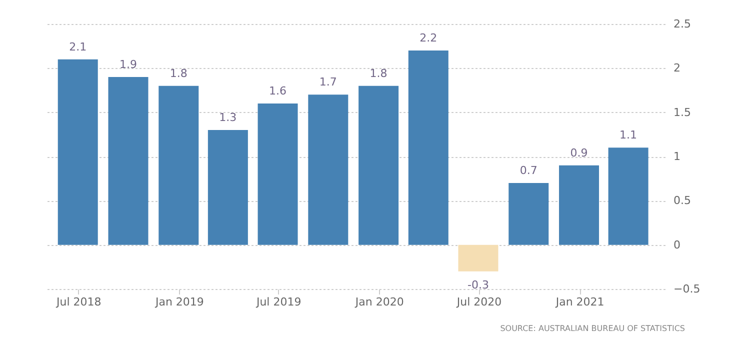 Image resolution: width=730 pixels, height=340 pixels. Describe the element at coordinates (677, 156) in the screenshot. I see `y-tick-label: 1` at that location.